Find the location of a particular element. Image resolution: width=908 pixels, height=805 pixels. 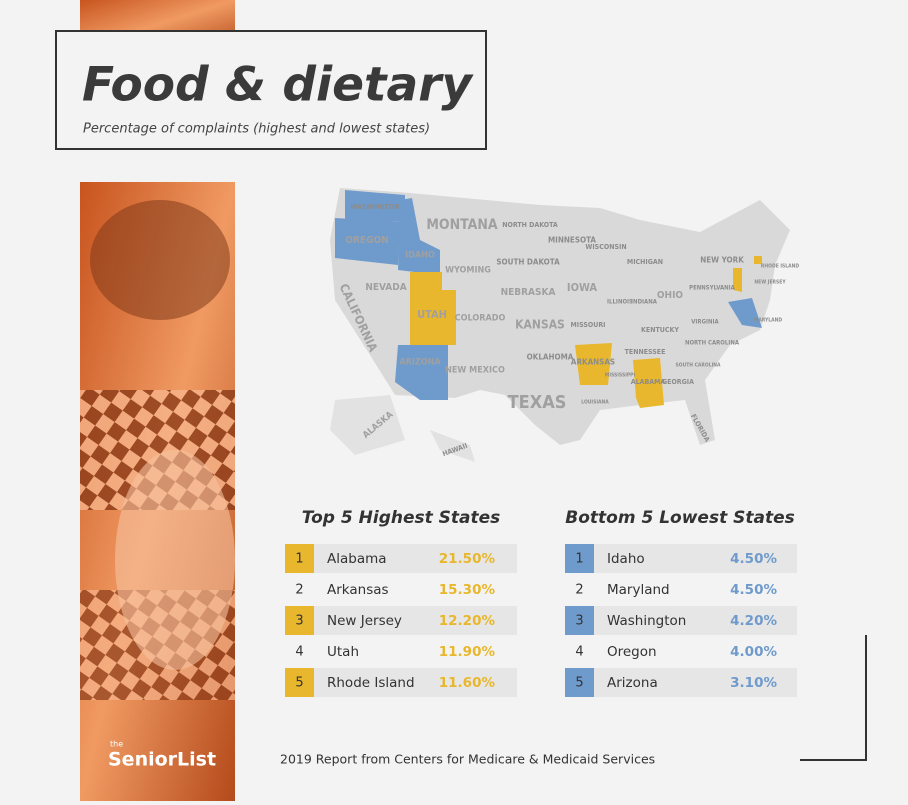

corner-bracket is located at coordinates (833, 698).